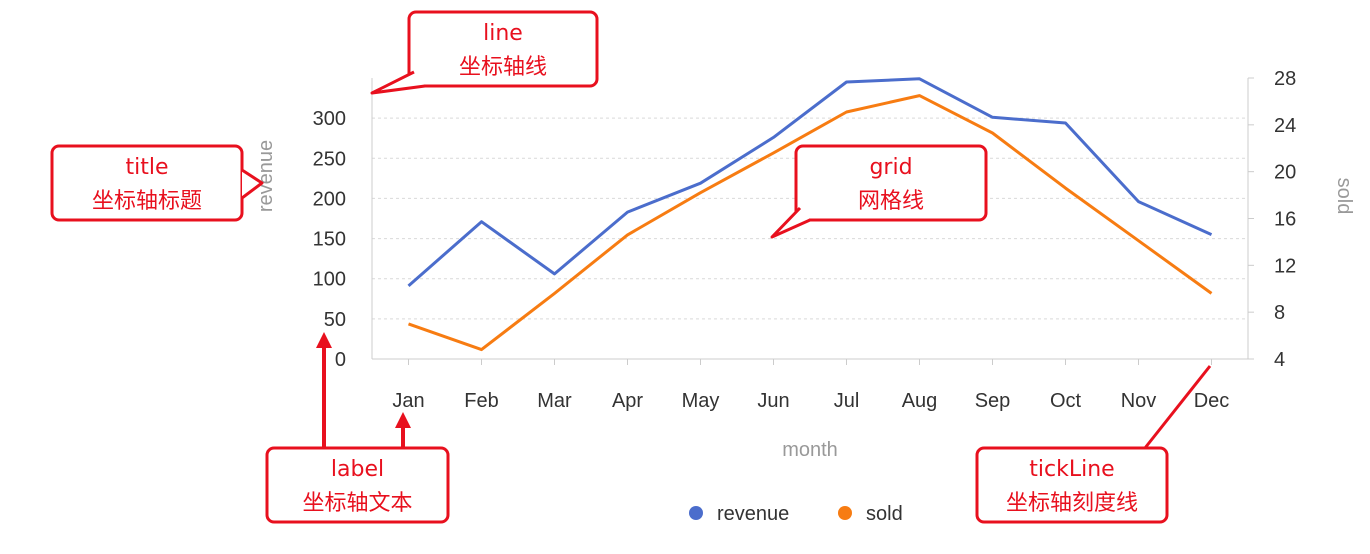 The height and width of the screenshot is (554, 1370). Describe the element at coordinates (266, 176) in the screenshot. I see `y-left-axis-title: revenue` at that location.